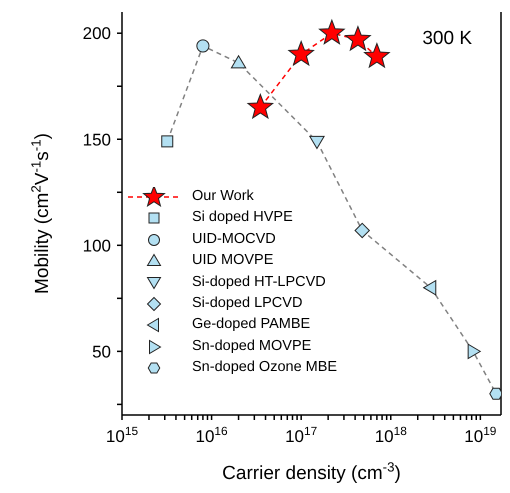  I want to click on x-tick-label: 10$^{18}$, so click(391, 435).